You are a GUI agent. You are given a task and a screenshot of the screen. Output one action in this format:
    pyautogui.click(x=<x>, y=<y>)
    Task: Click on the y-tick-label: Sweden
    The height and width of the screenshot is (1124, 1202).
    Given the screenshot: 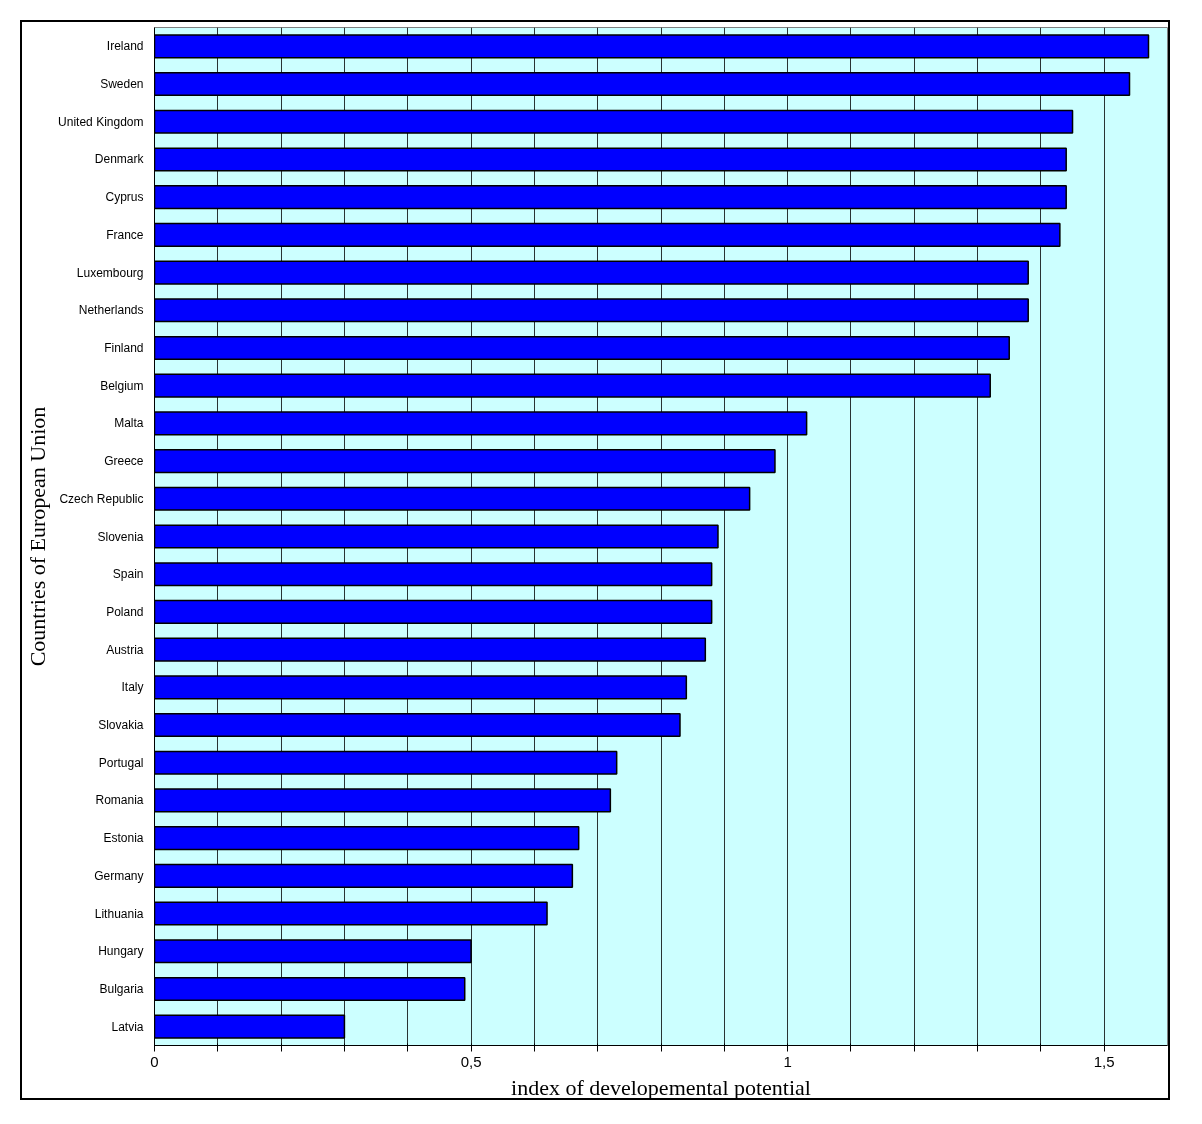 What is the action you would take?
    pyautogui.click(x=122, y=84)
    